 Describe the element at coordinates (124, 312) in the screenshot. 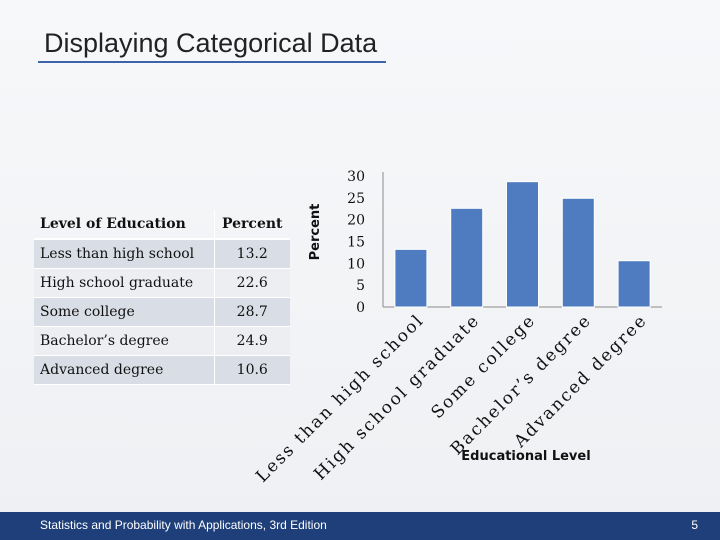

I see `row-label: Some college` at that location.